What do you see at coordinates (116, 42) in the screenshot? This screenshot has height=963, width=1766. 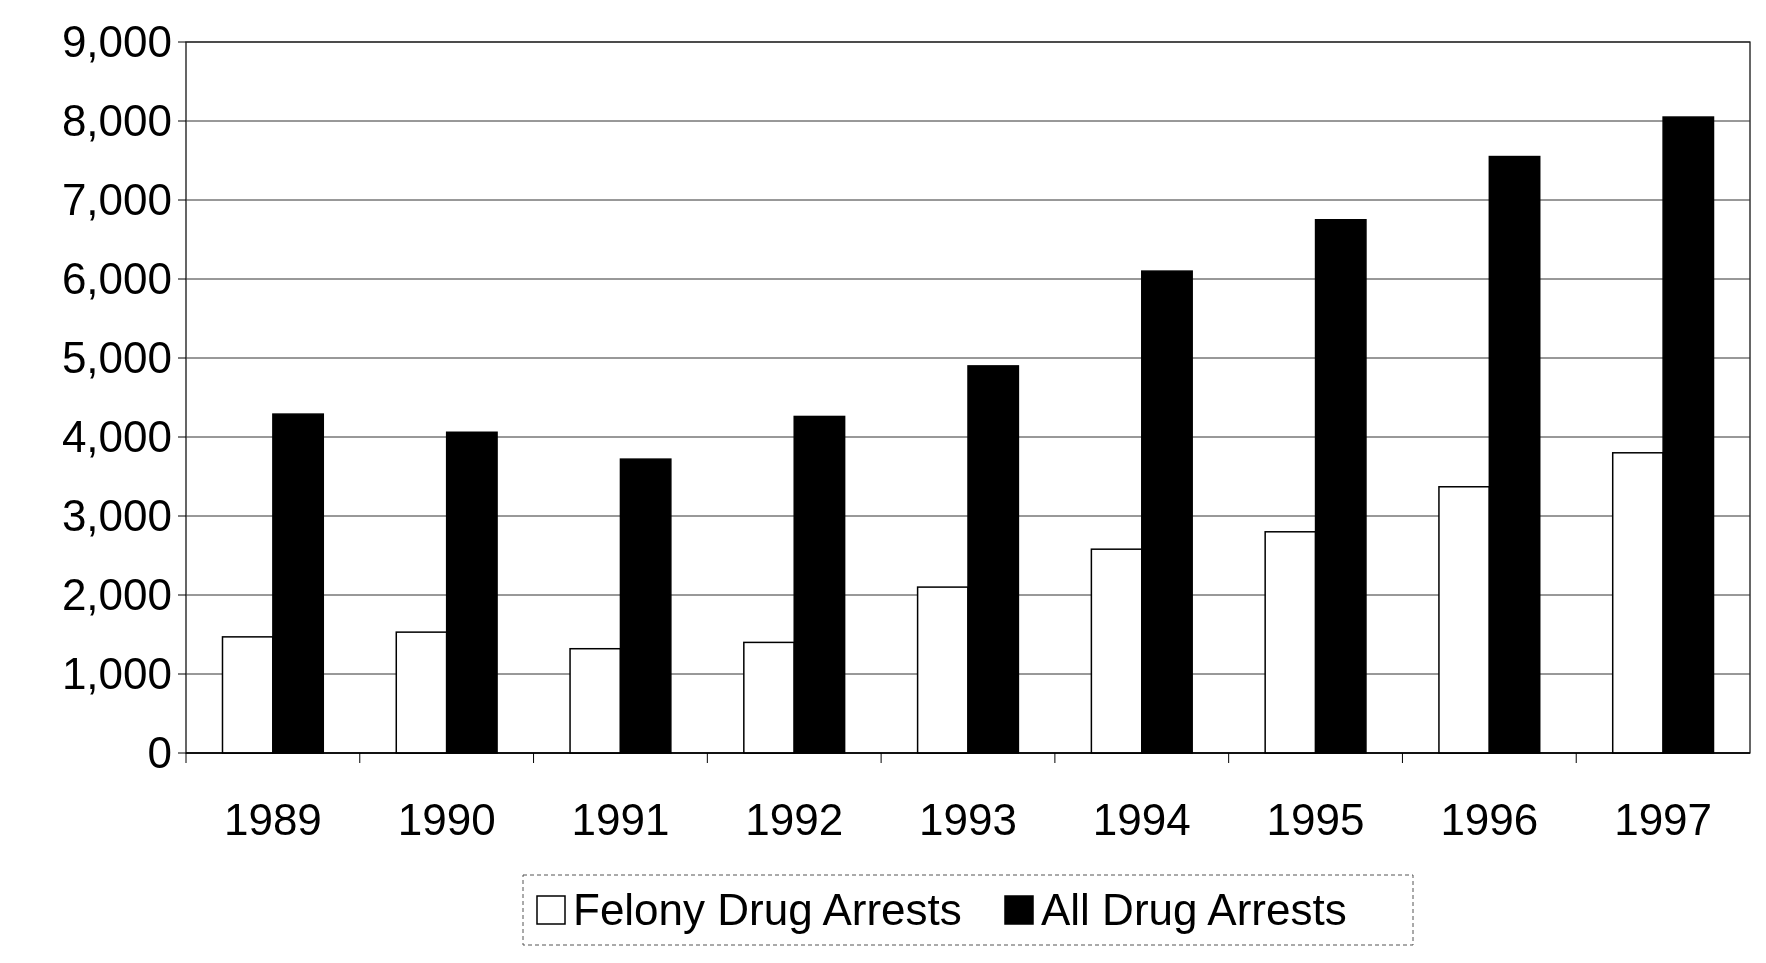 I see `y-tick-label: 9,000` at bounding box center [116, 42].